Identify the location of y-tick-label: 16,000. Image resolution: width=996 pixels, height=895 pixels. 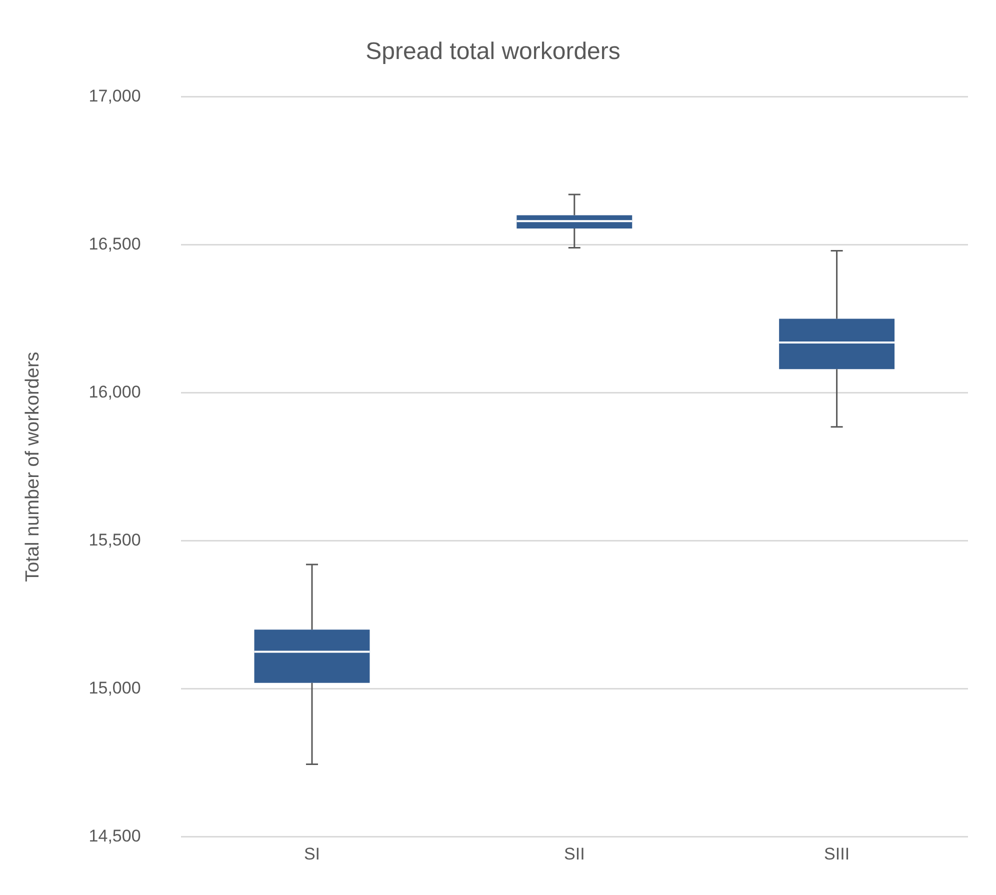
(114, 392).